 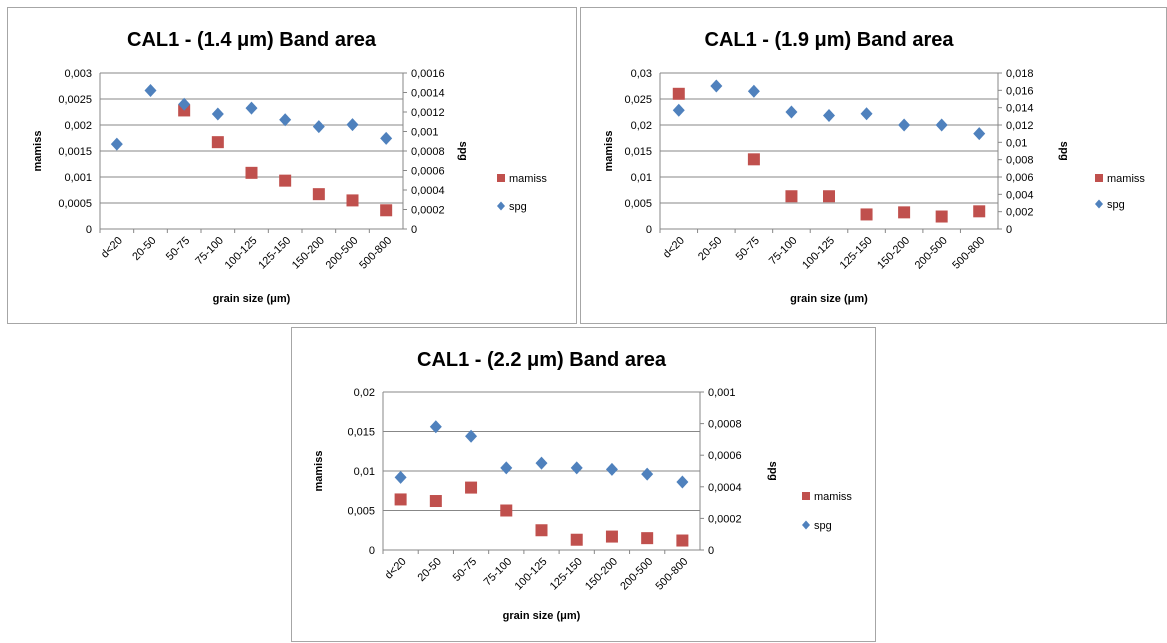 What do you see at coordinates (252, 40) in the screenshot?
I see `chart-title: CAL1 - (1.4 μm) Band area` at bounding box center [252, 40].